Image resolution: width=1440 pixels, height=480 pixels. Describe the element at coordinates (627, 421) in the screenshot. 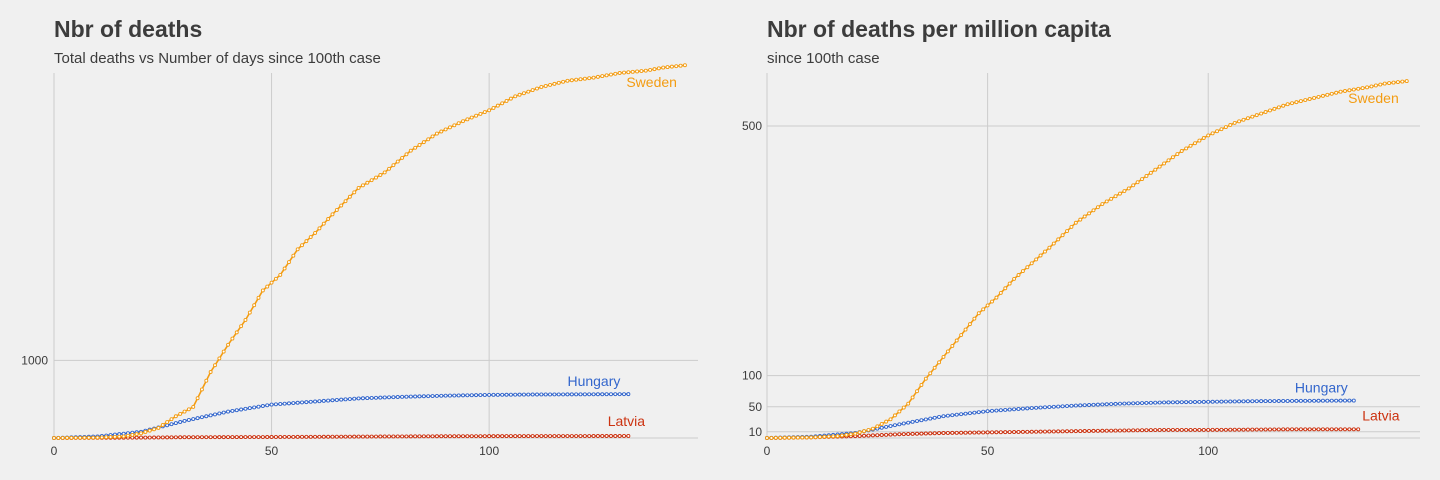

I see `series-label-latvia: Latvia` at that location.